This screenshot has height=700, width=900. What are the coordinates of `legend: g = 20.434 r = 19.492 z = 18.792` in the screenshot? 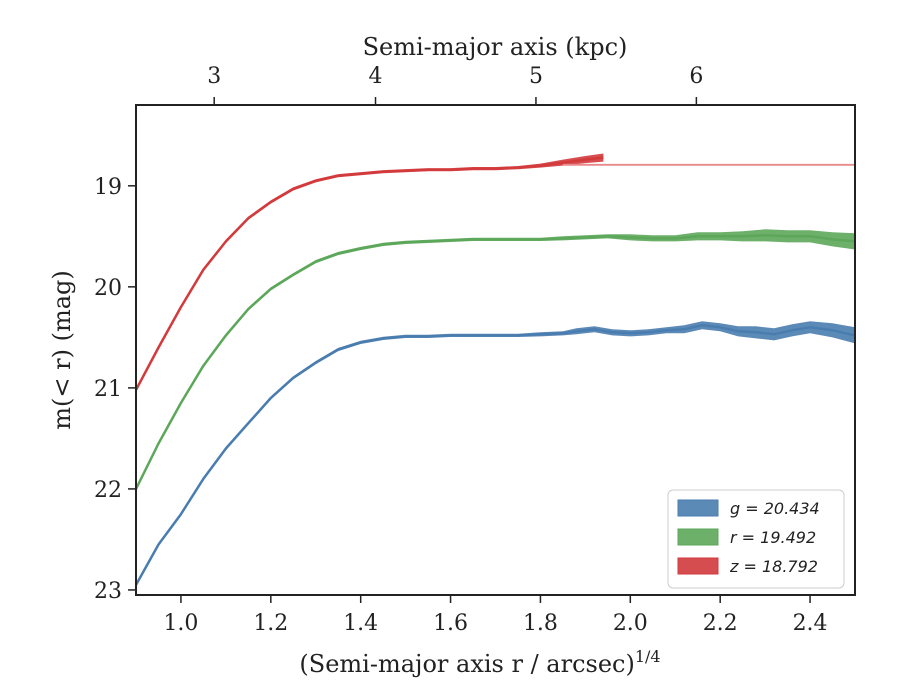 It's located at (756, 539).